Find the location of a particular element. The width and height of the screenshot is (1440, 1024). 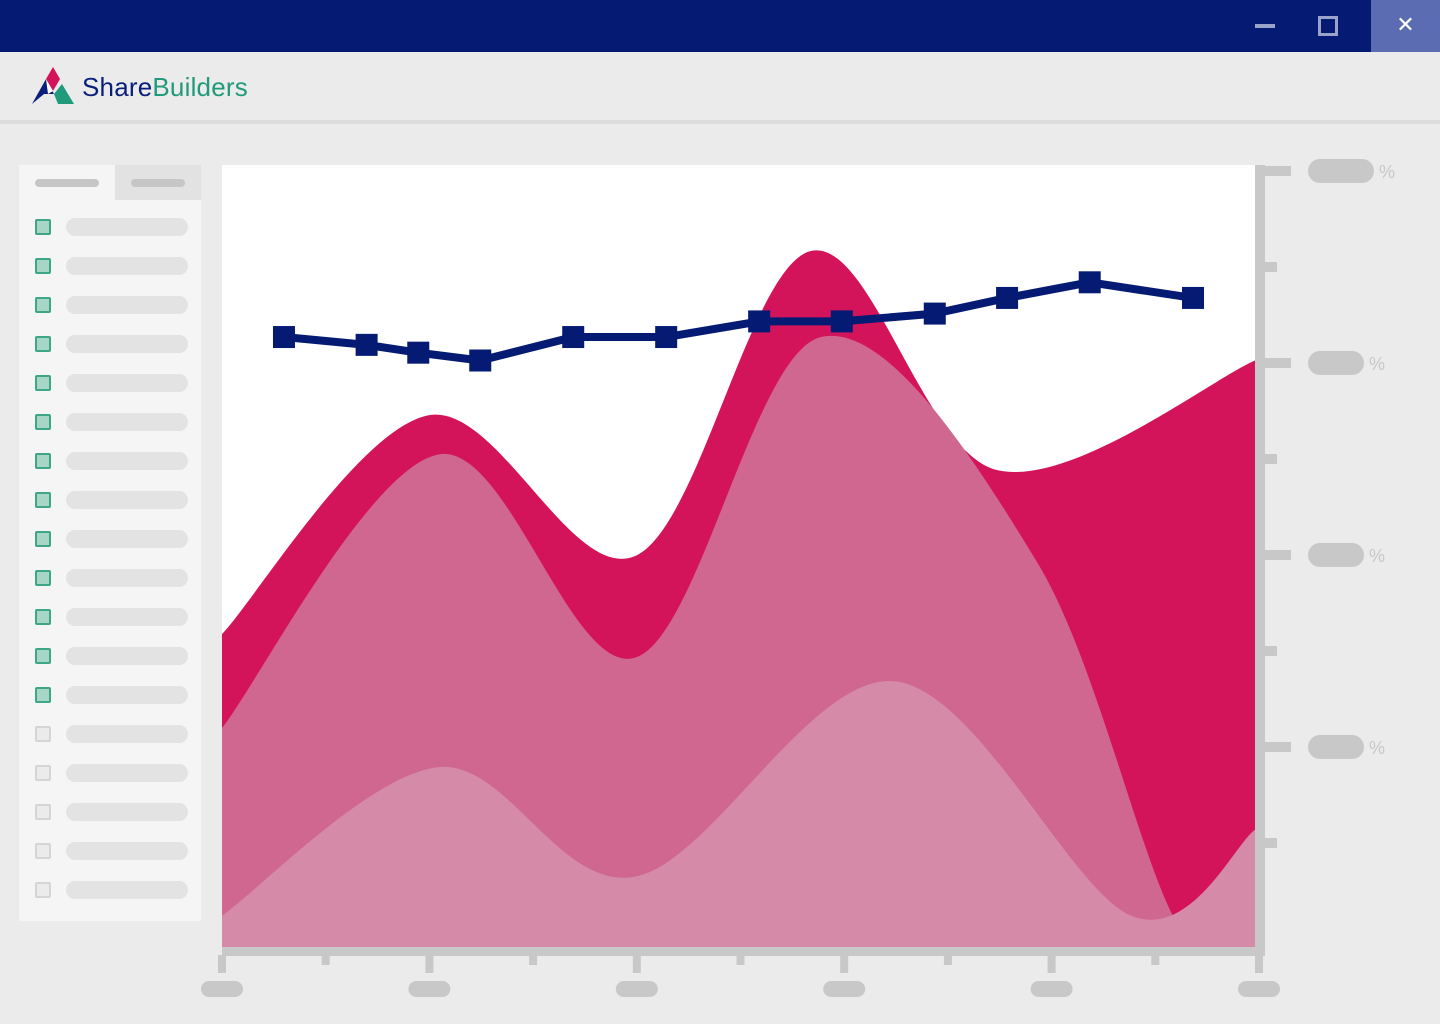

tab-label-placeholder is located at coordinates (67, 183).